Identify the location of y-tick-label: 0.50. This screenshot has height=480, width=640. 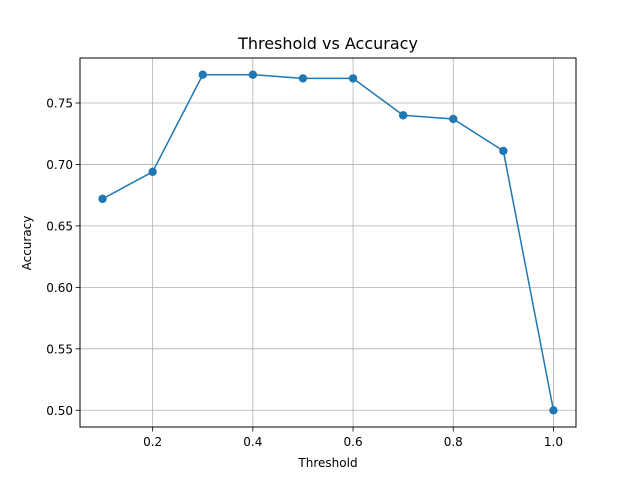
(59, 411).